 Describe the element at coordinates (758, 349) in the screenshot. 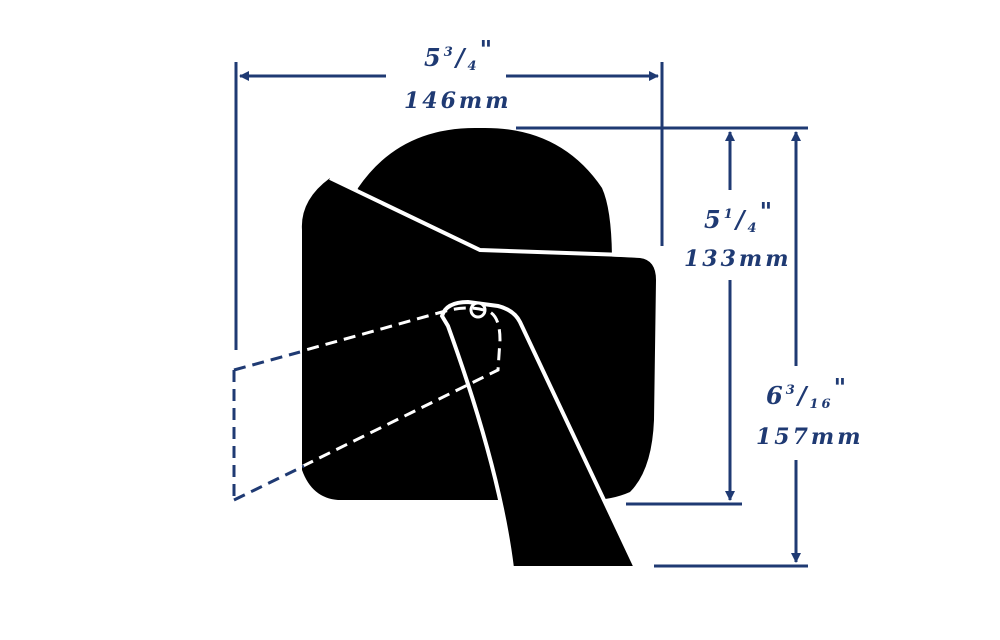

I see `total-height-dimension: 63/16" 157mm` at that location.